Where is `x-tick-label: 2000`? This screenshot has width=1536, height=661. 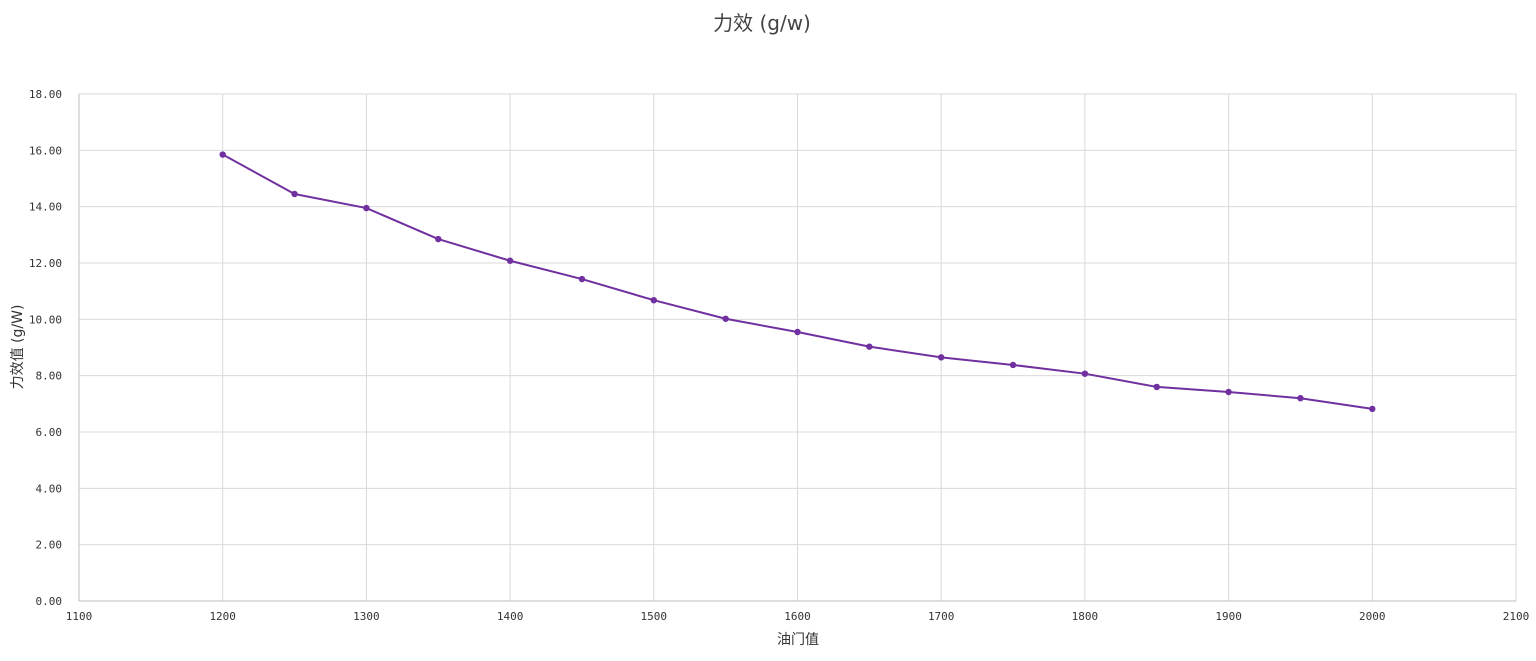 x-tick-label: 2000 is located at coordinates (1372, 616).